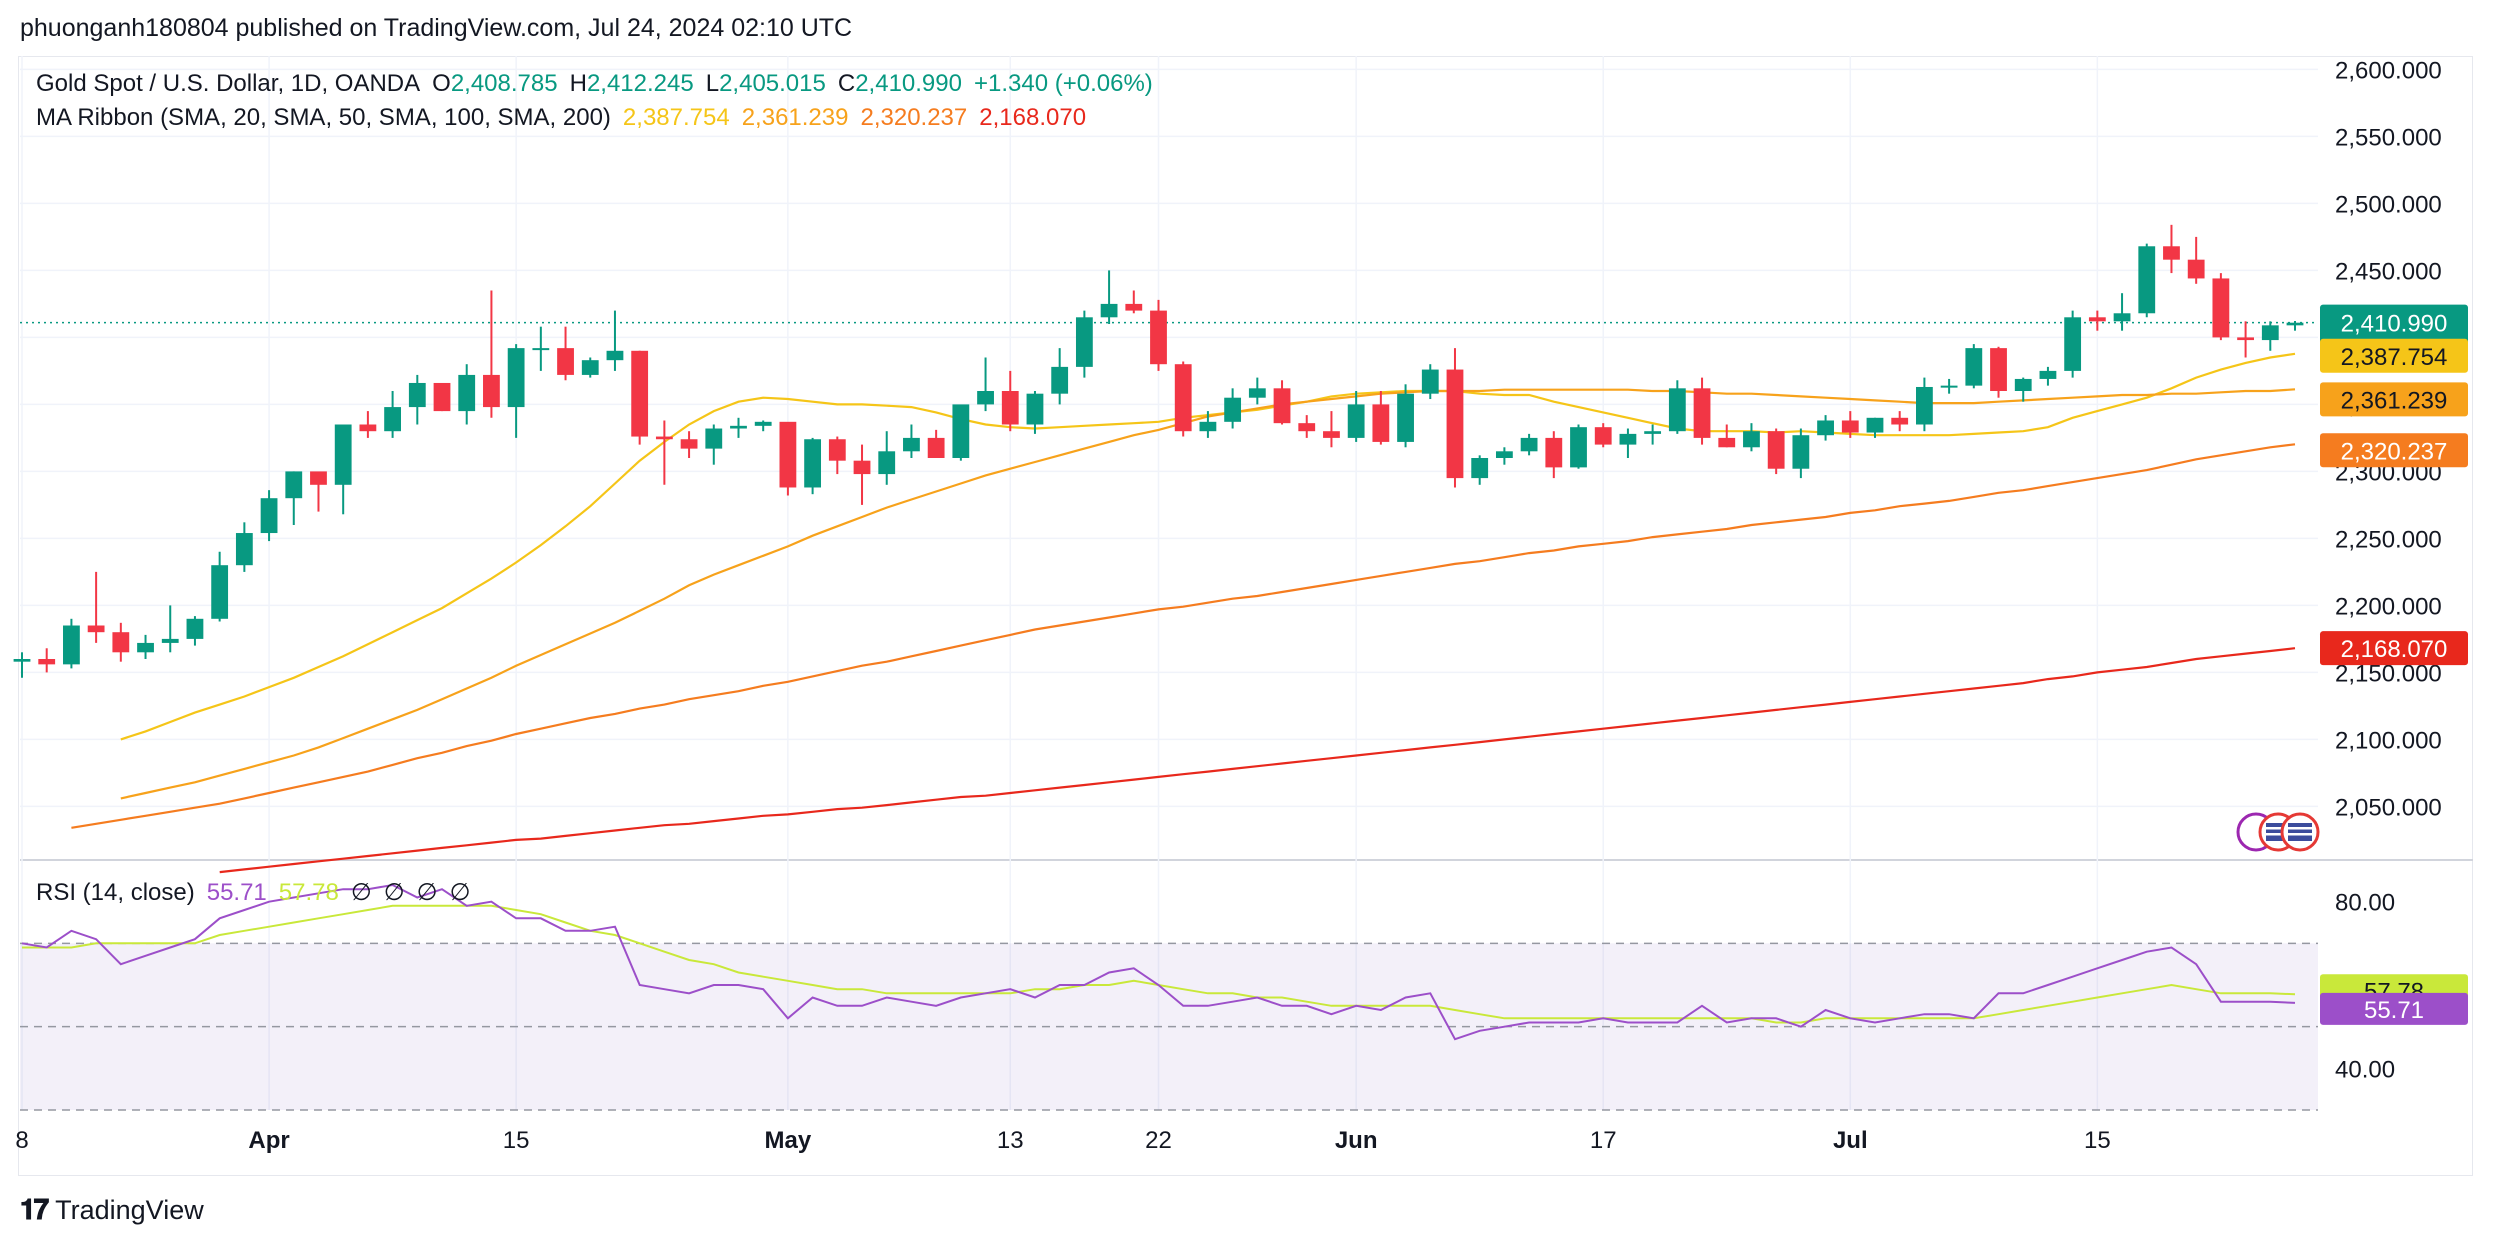 This screenshot has width=2498, height=1244. I want to click on ma-price-tag-2-bg, so click(2394, 399).